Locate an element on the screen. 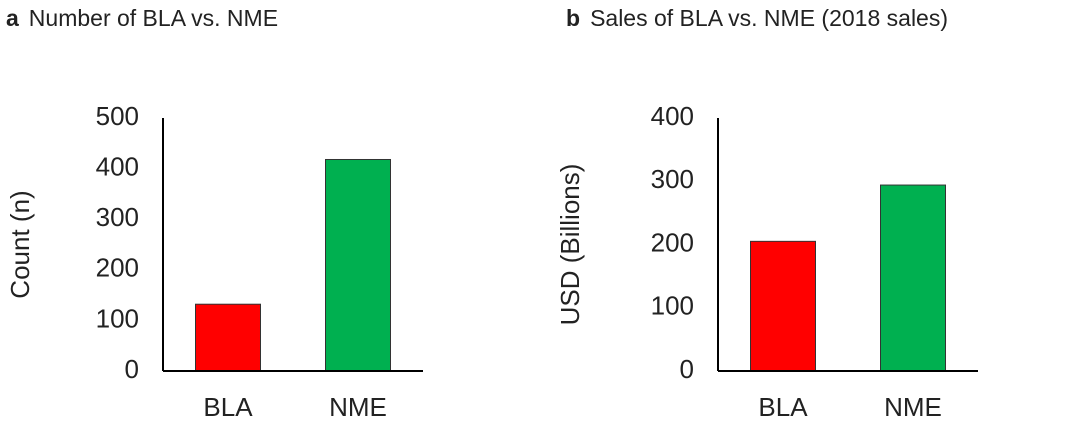 Image resolution: width=1080 pixels, height=424 pixels. chart-title: b Sales of BLA vs. NME (2018 sales) is located at coordinates (757, 18).